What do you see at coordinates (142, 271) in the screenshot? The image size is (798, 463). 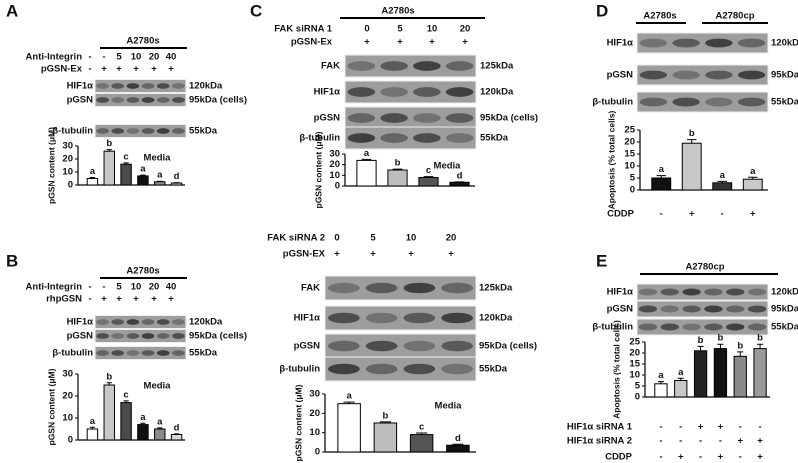 I see `cell-line-header: A2780s` at bounding box center [142, 271].